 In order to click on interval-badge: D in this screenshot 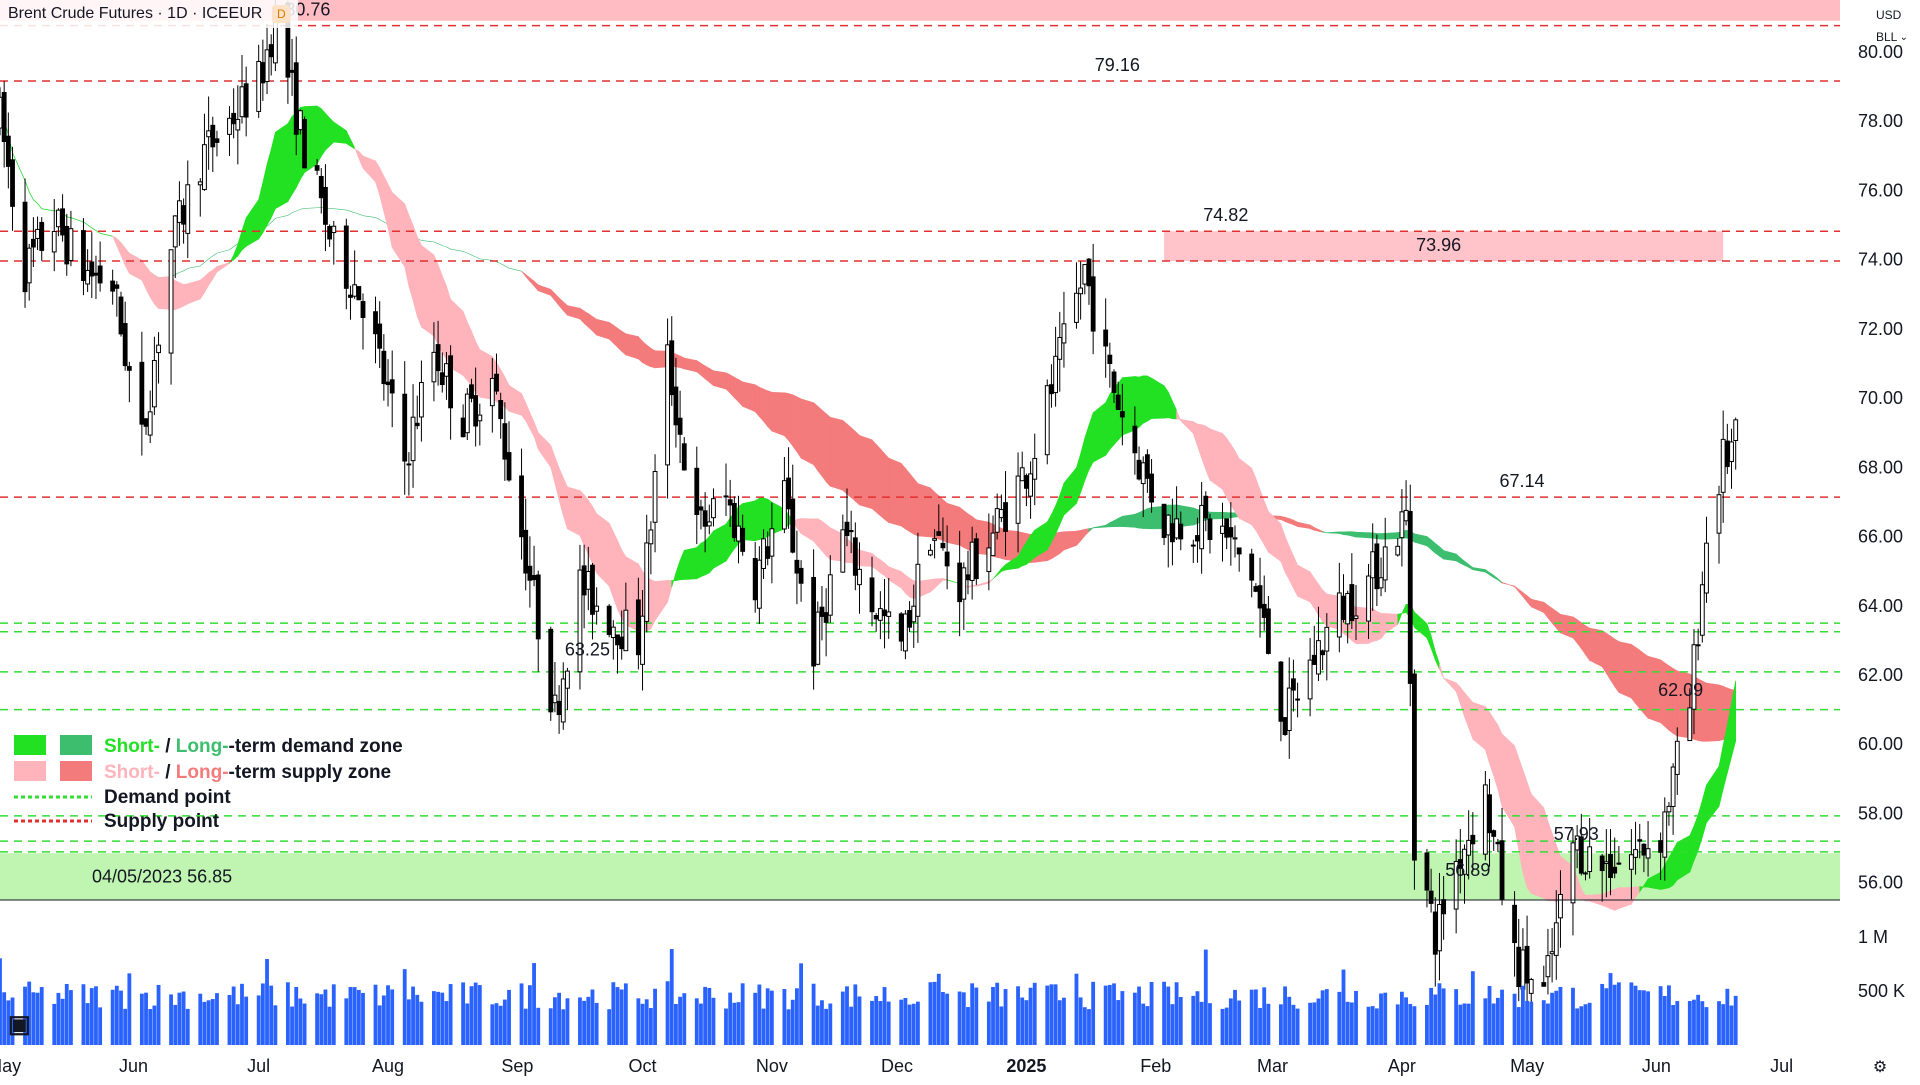, I will do `click(281, 14)`.